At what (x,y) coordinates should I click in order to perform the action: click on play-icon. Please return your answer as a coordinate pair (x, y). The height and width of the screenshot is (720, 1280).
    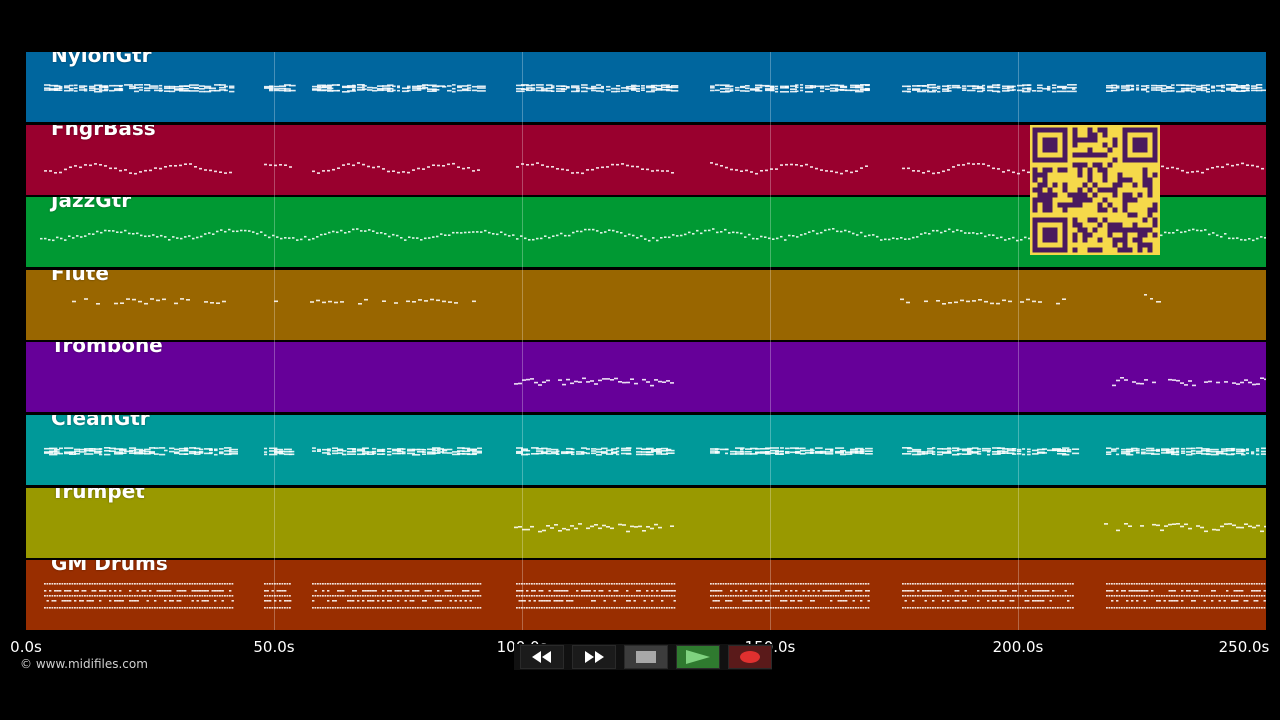
    Looking at the image, I should click on (698, 657).